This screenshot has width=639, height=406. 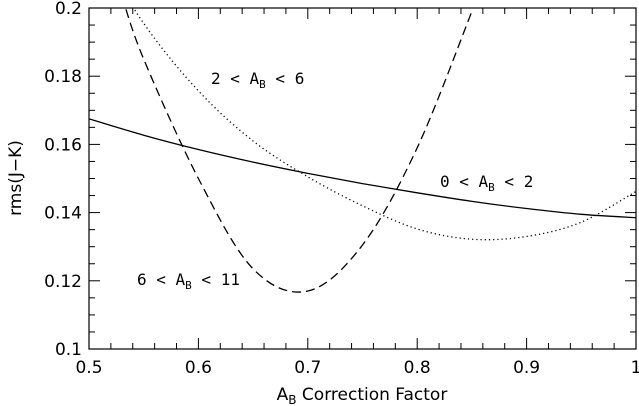 What do you see at coordinates (88, 368) in the screenshot?
I see `x-tick-label: 0.5` at bounding box center [88, 368].